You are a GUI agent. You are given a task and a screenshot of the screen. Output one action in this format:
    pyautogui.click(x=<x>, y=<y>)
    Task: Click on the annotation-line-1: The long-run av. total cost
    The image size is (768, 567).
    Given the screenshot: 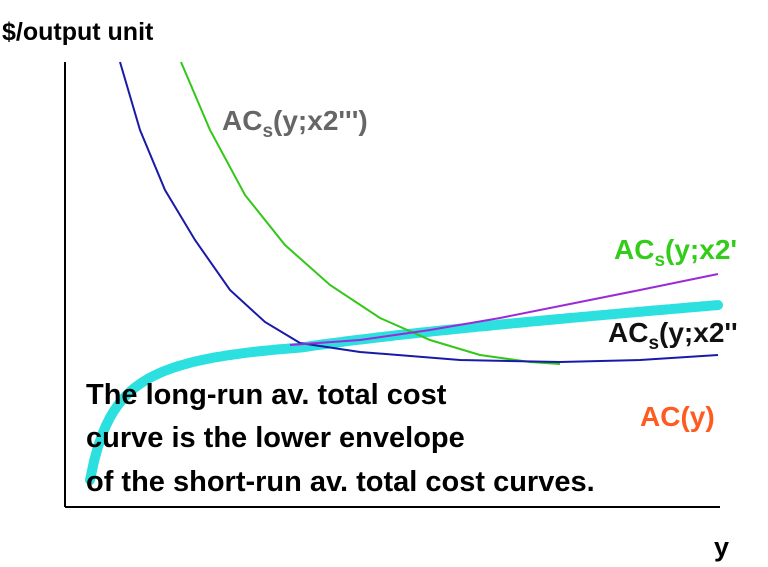 What is the action you would take?
    pyautogui.click(x=266, y=395)
    